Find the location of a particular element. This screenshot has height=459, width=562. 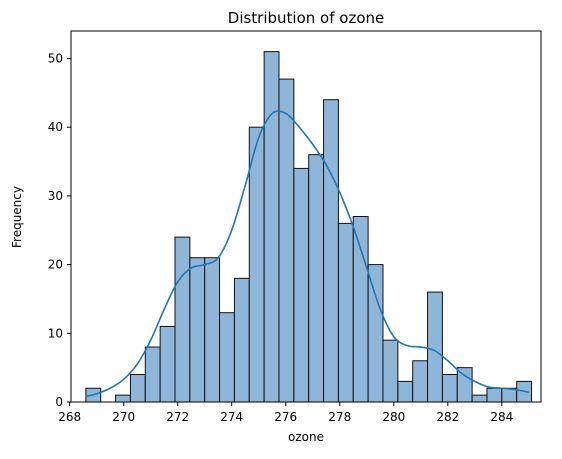

y-tick-label: 50 is located at coordinates (55, 58).